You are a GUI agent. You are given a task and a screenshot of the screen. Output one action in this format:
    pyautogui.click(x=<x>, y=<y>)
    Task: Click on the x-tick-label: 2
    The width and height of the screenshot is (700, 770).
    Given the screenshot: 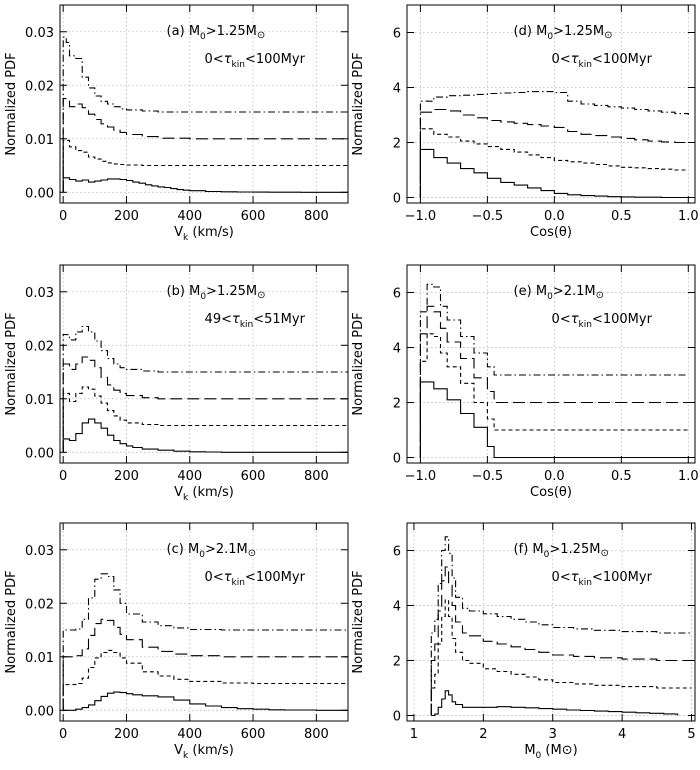 What is the action you would take?
    pyautogui.click(x=483, y=734)
    